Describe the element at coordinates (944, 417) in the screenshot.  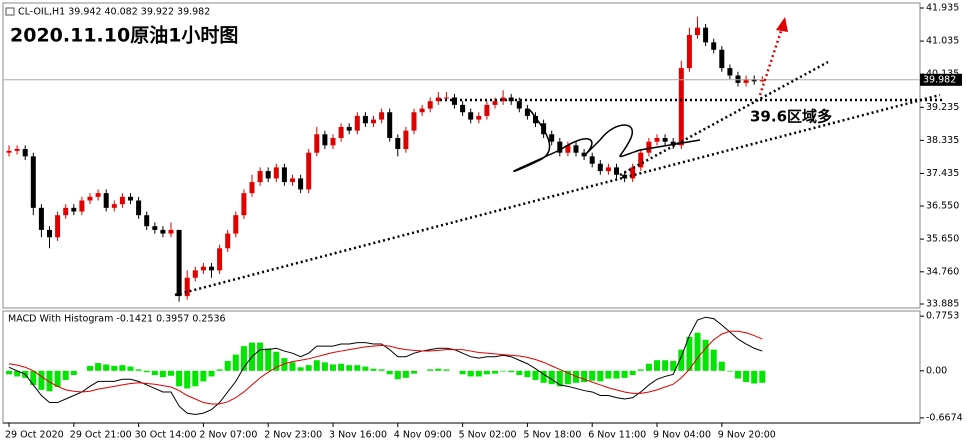
I see `y-tick-label: -0.6674` at that location.